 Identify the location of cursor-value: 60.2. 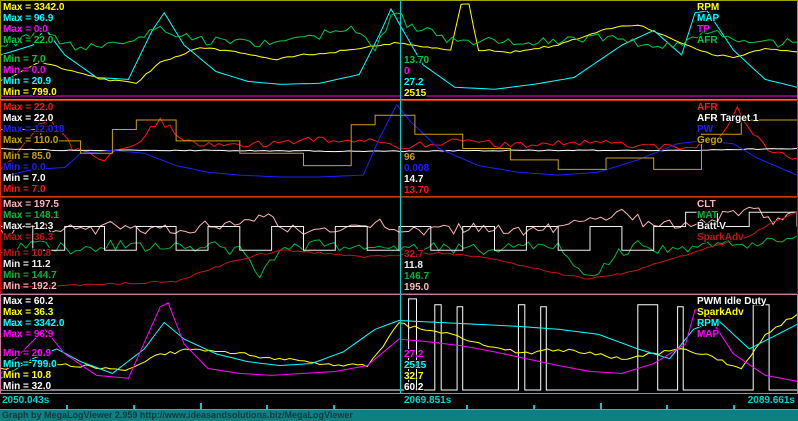
(414, 387).